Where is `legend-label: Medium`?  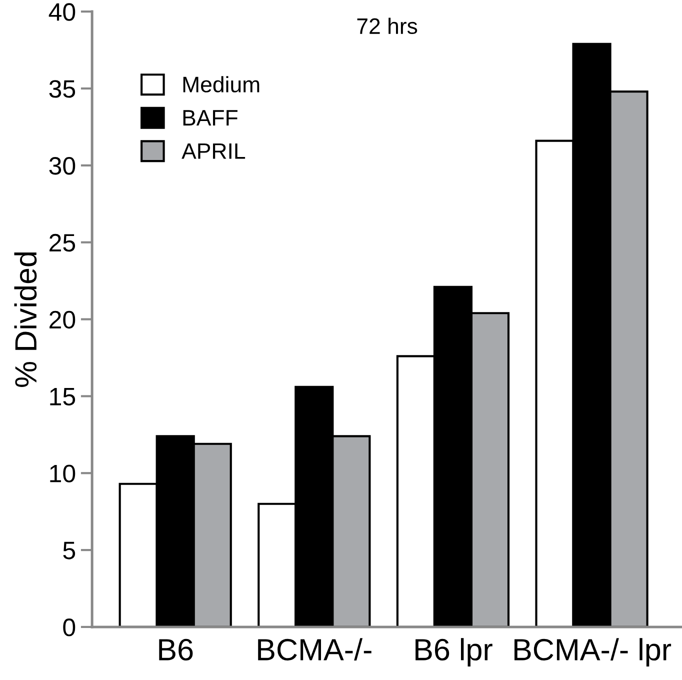 legend-label: Medium is located at coordinates (221, 84).